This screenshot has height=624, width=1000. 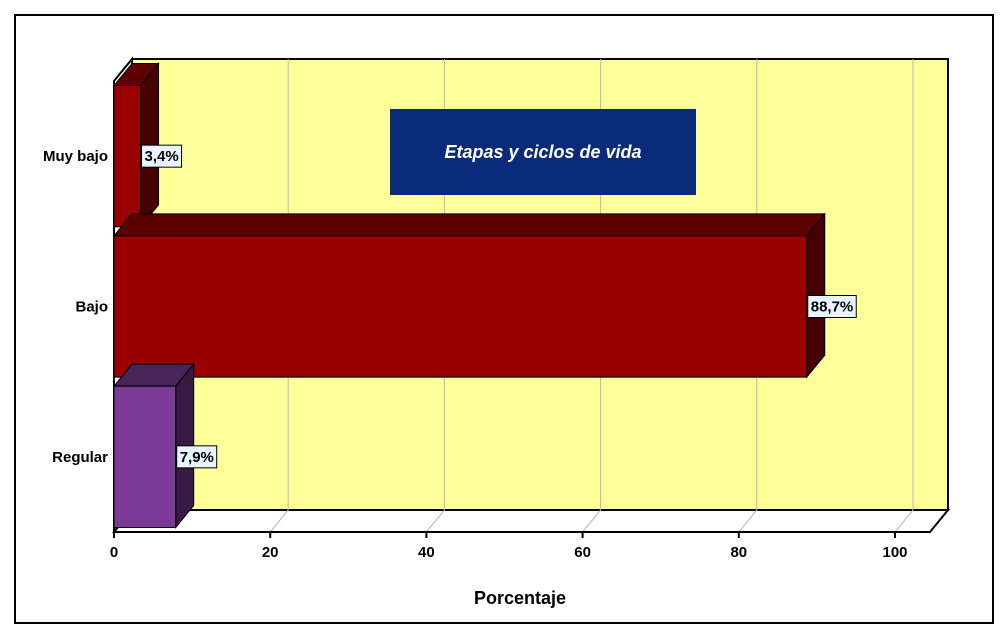 What do you see at coordinates (520, 598) in the screenshot?
I see `x-axis-title: Porcentaje` at bounding box center [520, 598].